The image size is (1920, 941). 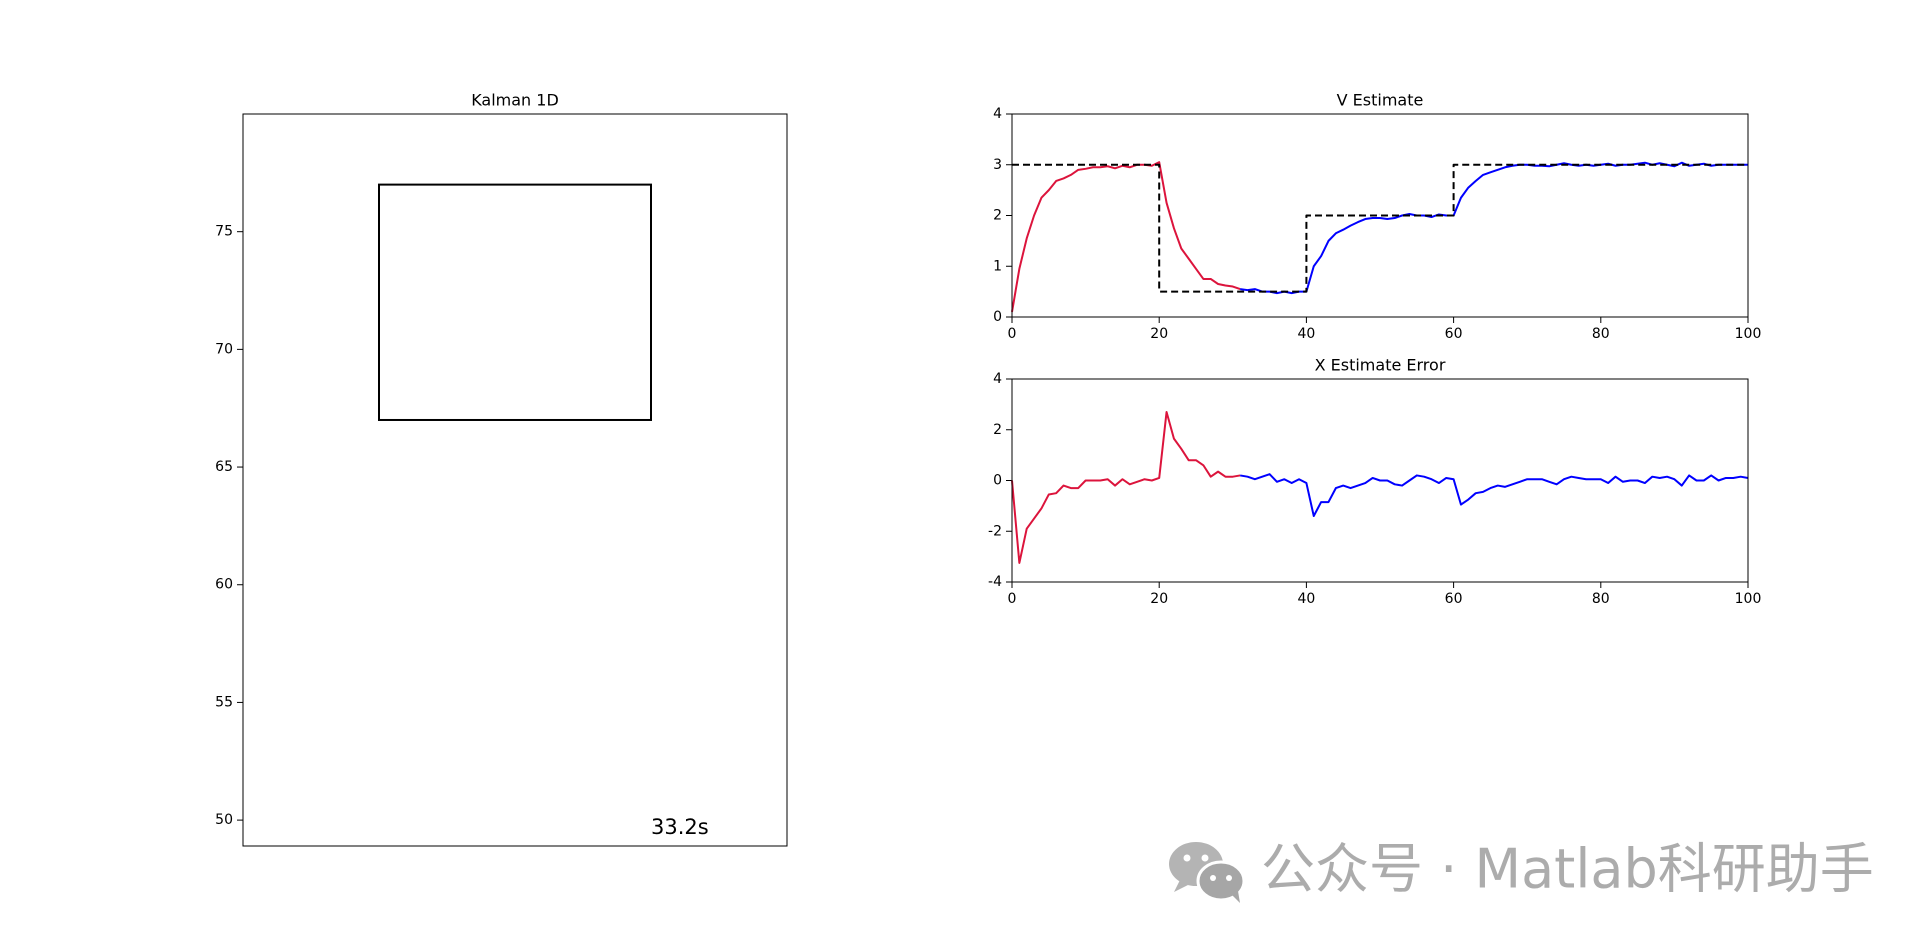 What do you see at coordinates (680, 827) in the screenshot?
I see `time-label: 33.2s` at bounding box center [680, 827].